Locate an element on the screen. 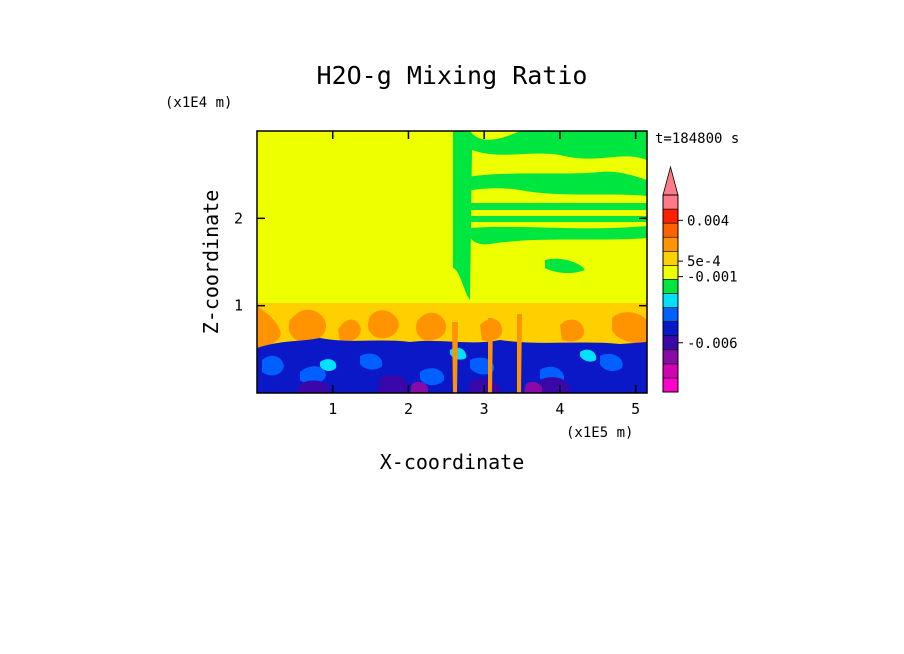 Image resolution: width=904 pixels, height=654 pixels. field-light-blue-patches is located at coordinates (442, 369).